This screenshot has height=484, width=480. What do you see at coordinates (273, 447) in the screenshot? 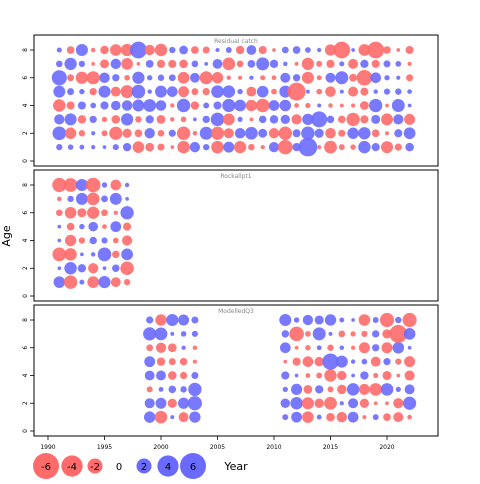
I see `x-tick-label: 2010` at bounding box center [273, 447].